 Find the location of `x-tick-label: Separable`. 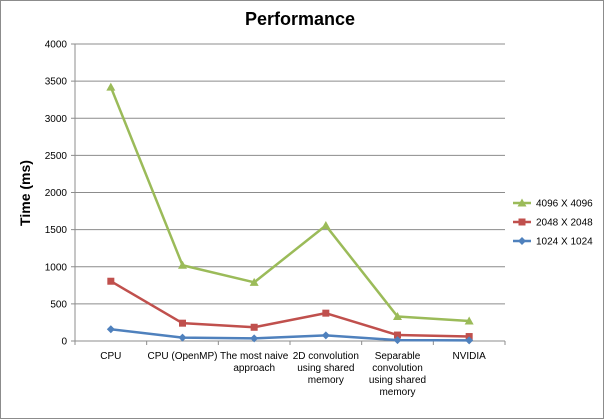

x-tick-label: Separable is located at coordinates (398, 356).